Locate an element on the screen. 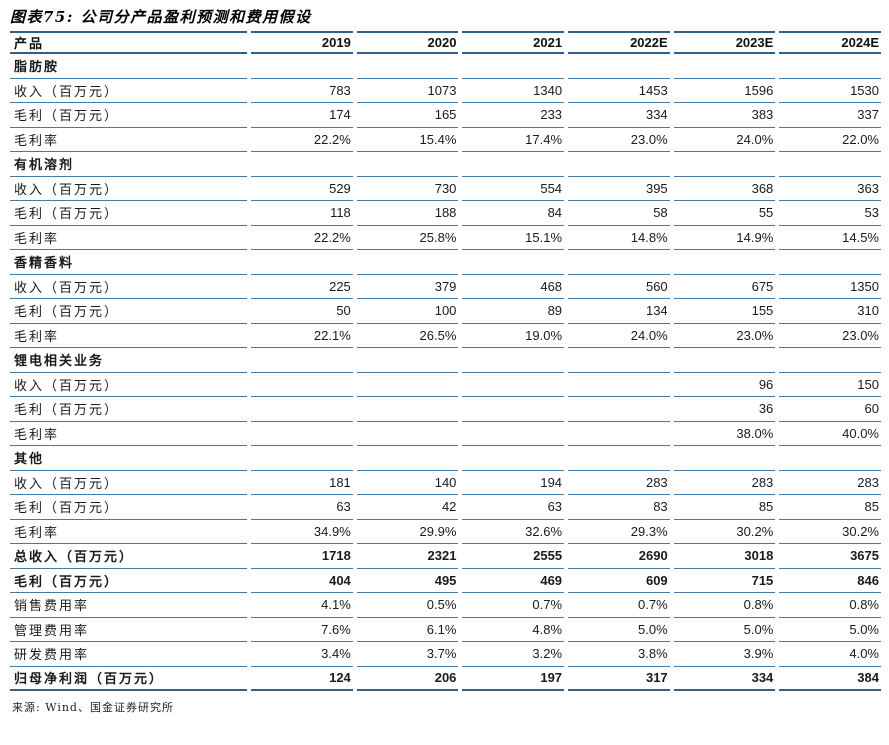 This screenshot has width=889, height=745. value-cell: 29.9% is located at coordinates (407, 532).